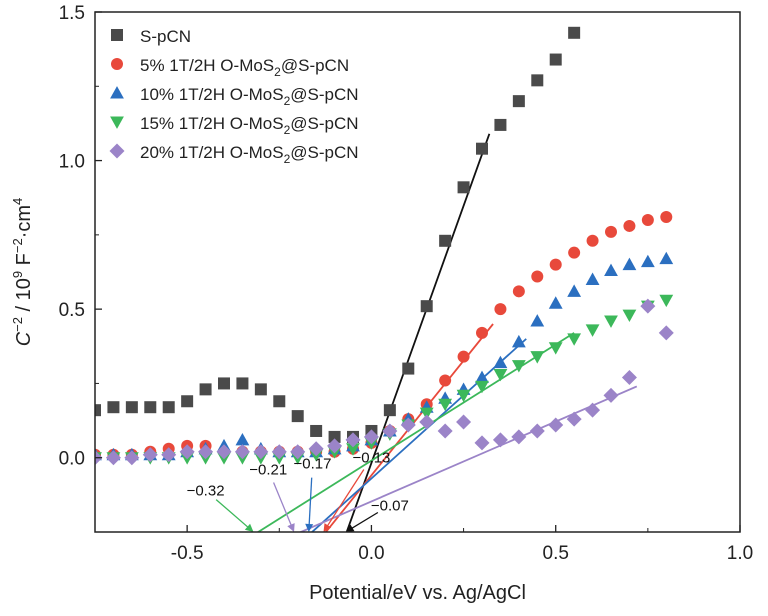 This screenshot has width=768, height=616. What do you see at coordinates (72, 310) in the screenshot?
I see `y-tick-label-2: 0.5` at bounding box center [72, 310].